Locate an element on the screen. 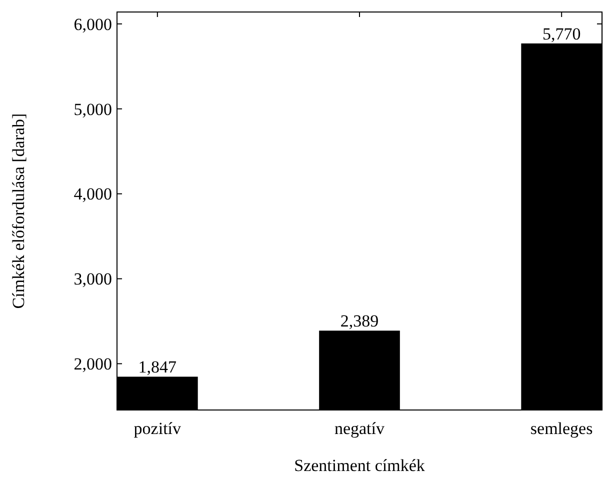 This screenshot has height=479, width=603. x-tick-label: pozitív is located at coordinates (158, 428).